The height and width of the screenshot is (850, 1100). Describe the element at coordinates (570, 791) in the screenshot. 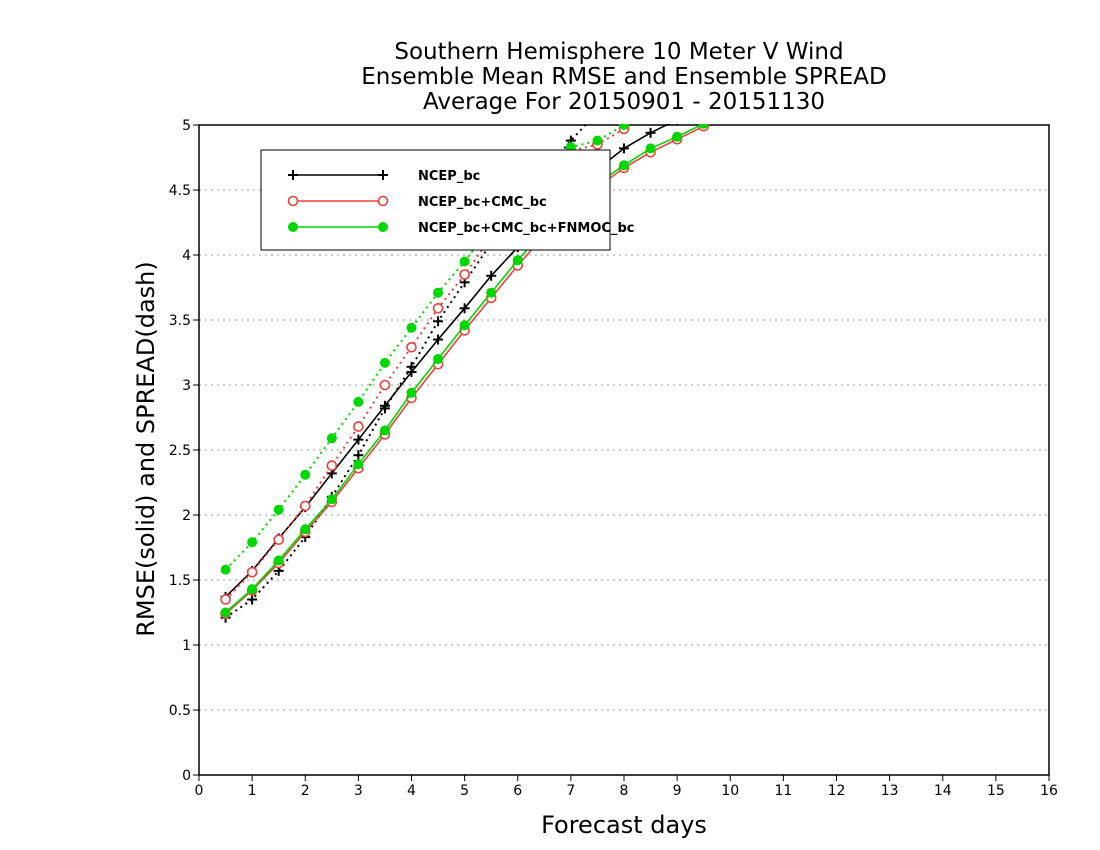

I see `x-tick-label: 7` at that location.